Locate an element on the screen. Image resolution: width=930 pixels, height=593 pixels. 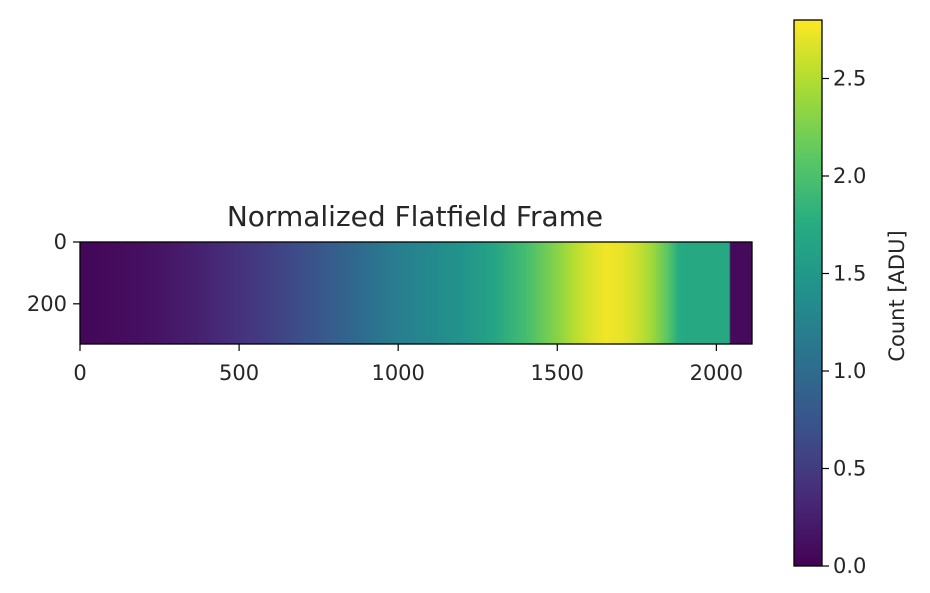
colorbar-tick-label: 0.0 is located at coordinates (849, 566).